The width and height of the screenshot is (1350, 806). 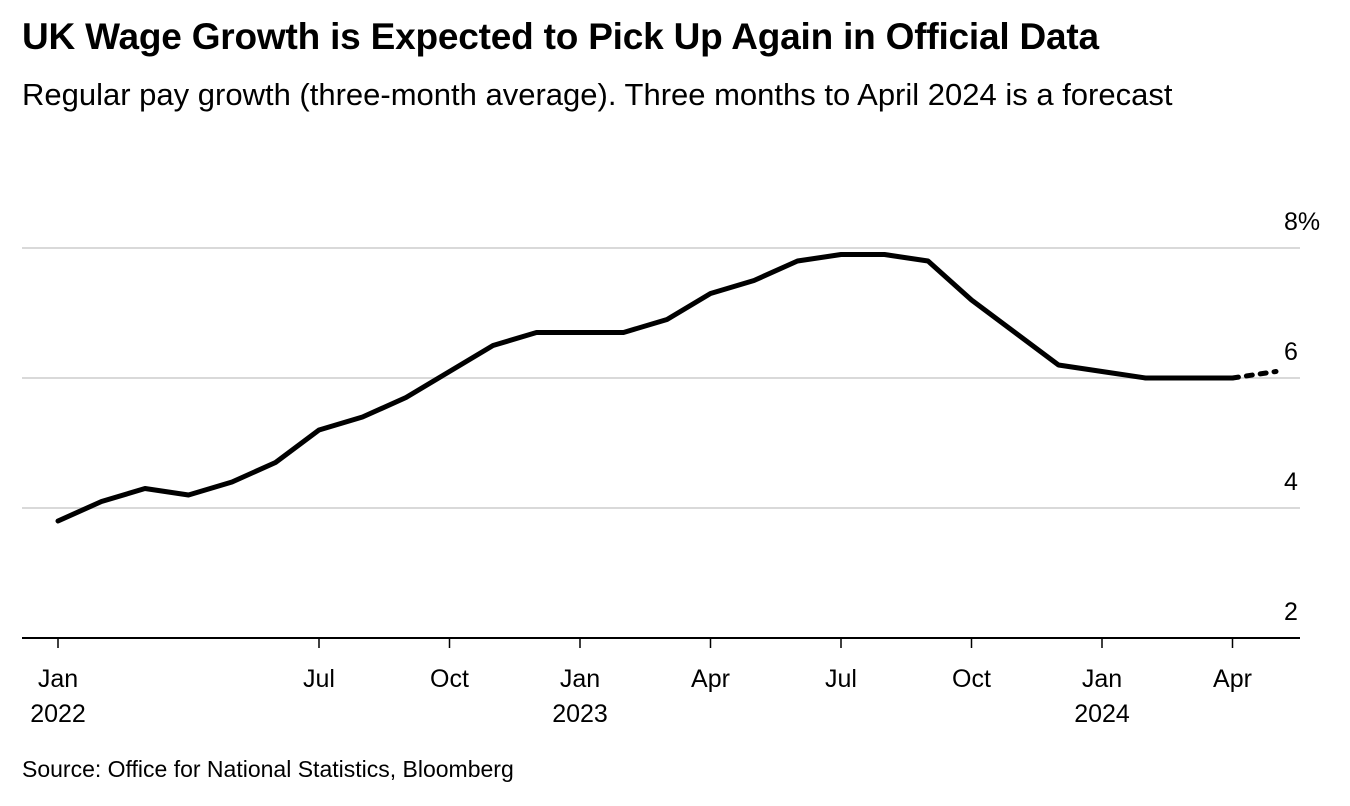 I want to click on x-tick-year-label: 2023, so click(x=580, y=714).